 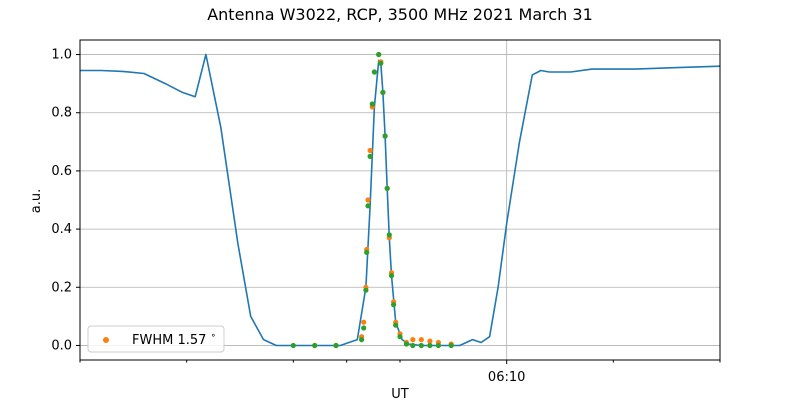 I want to click on y-tick-label: 0.4, so click(x=61, y=229).